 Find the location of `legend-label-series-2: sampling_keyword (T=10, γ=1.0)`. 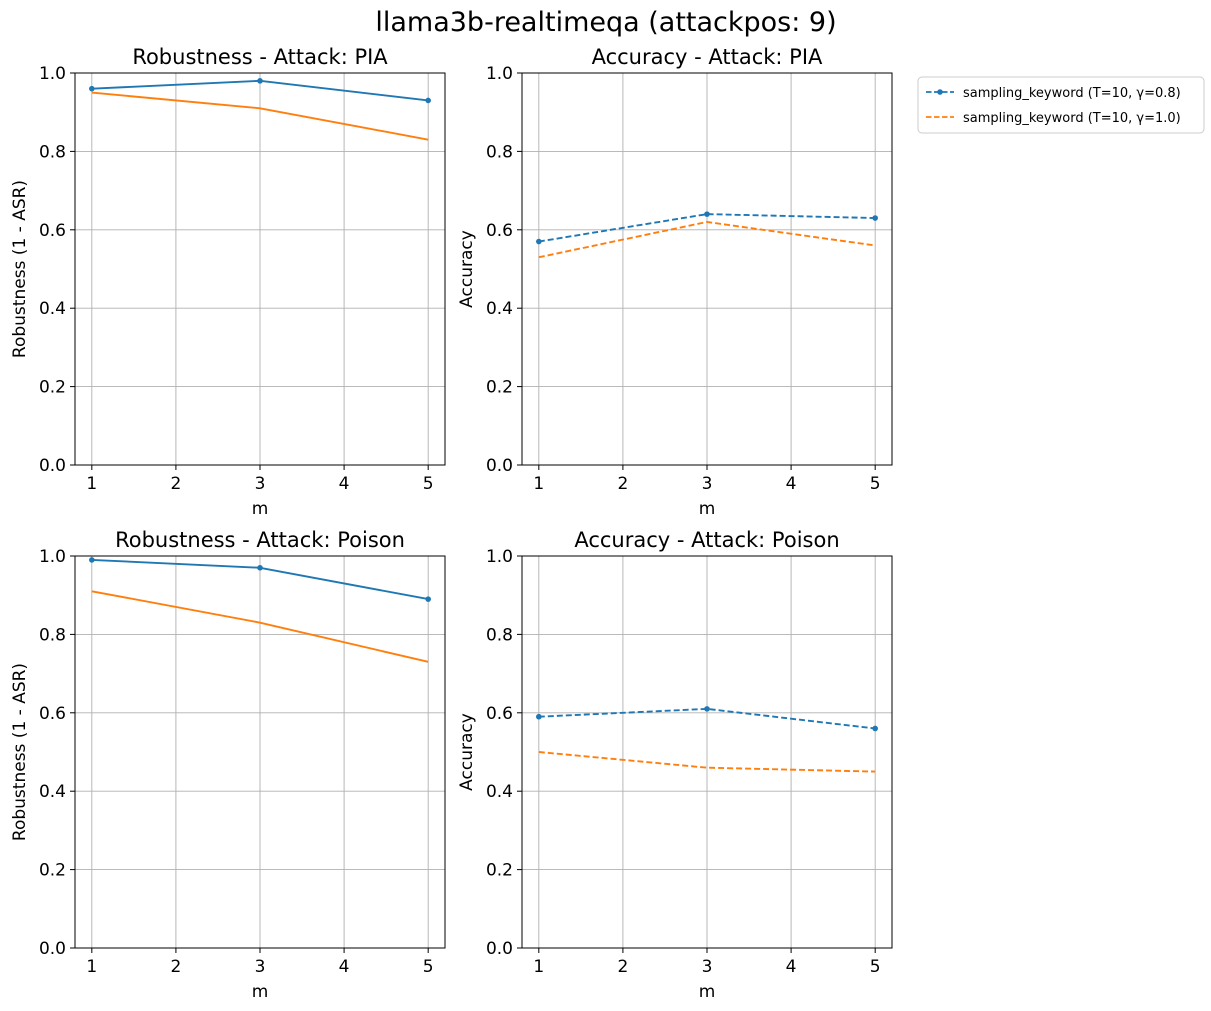

legend-label-series-2: sampling_keyword (T=10, γ=1.0) is located at coordinates (1072, 118).